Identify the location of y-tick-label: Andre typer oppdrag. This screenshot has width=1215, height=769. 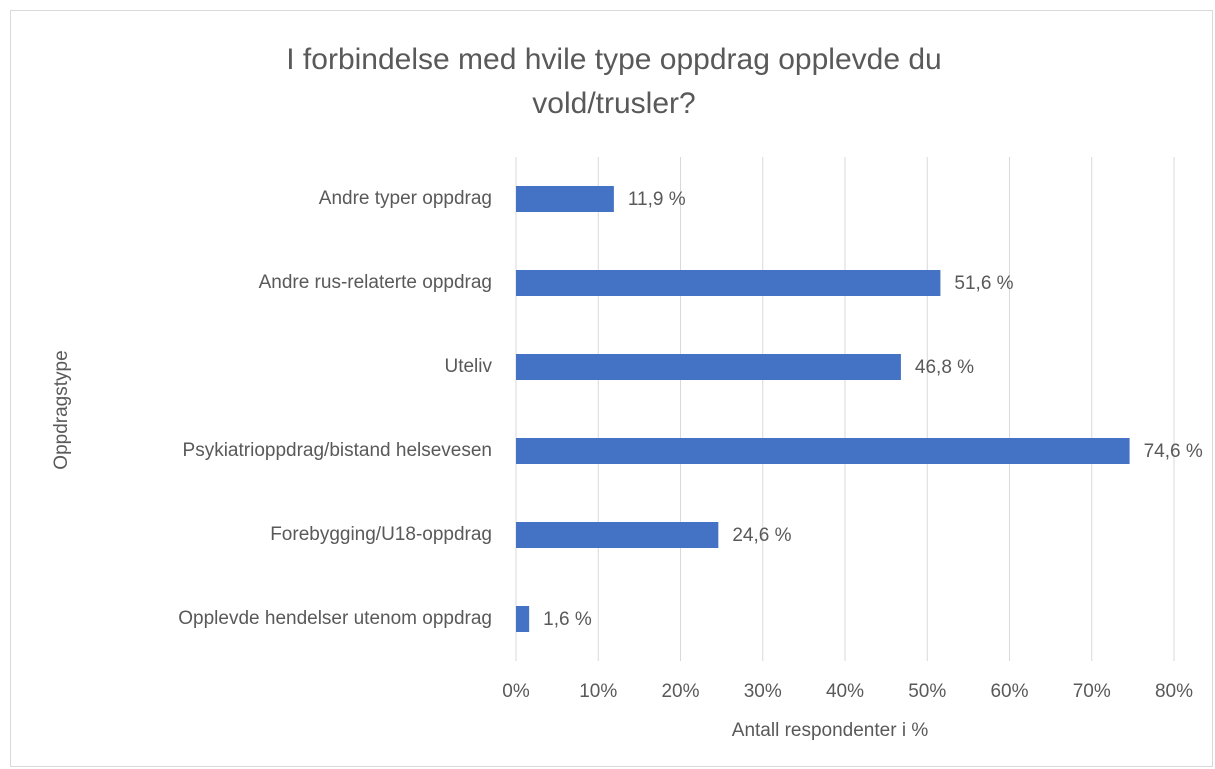
(405, 198).